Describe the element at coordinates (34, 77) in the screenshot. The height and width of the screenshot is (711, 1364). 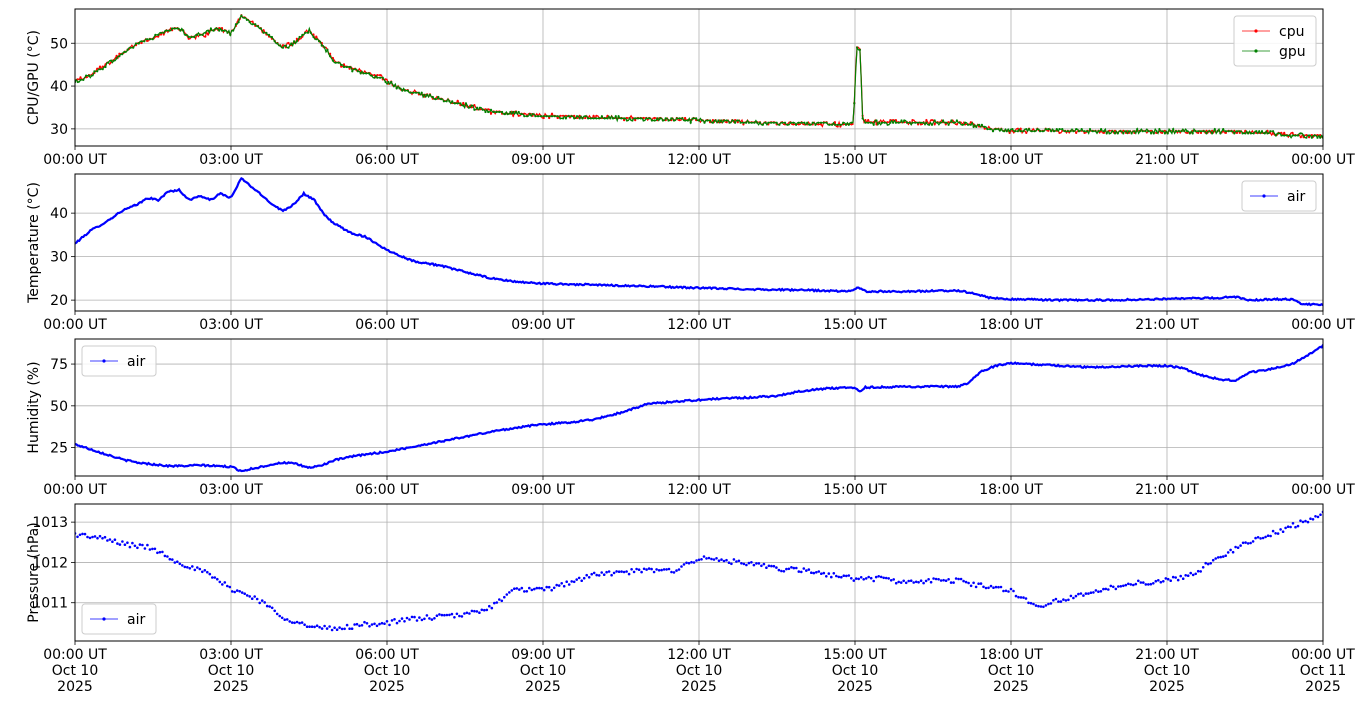
I see `y-axis-label: CPU/GPU (°C)` at that location.